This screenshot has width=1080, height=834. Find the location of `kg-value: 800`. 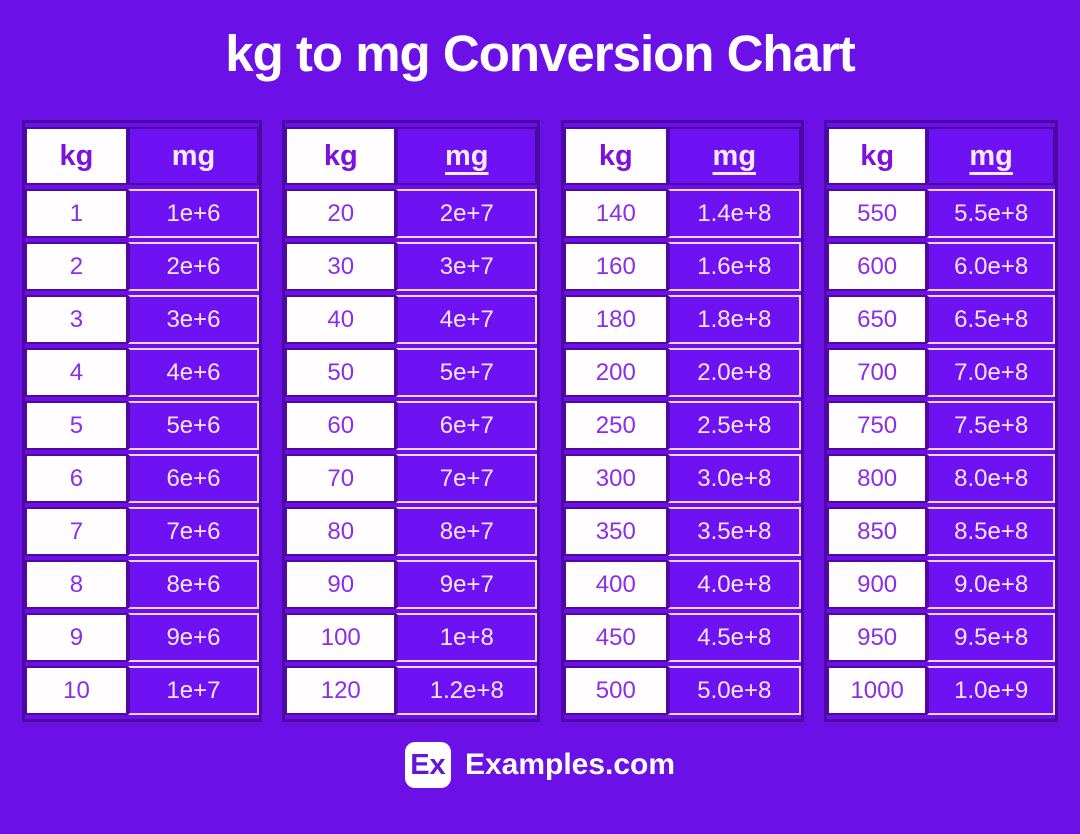

kg-value: 800 is located at coordinates (877, 478).